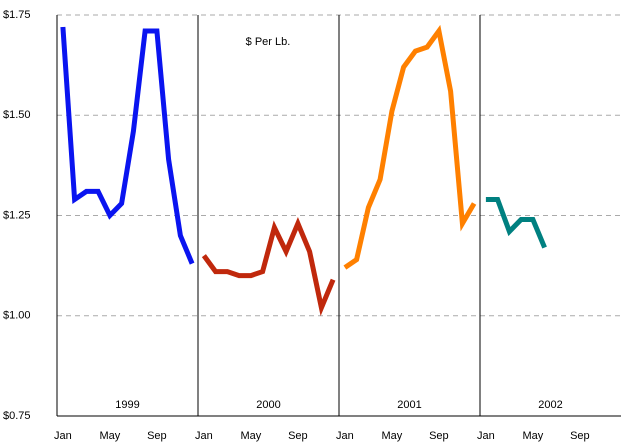  What do you see at coordinates (17, 115) in the screenshot?
I see `y-tick-label: $1.50` at bounding box center [17, 115].